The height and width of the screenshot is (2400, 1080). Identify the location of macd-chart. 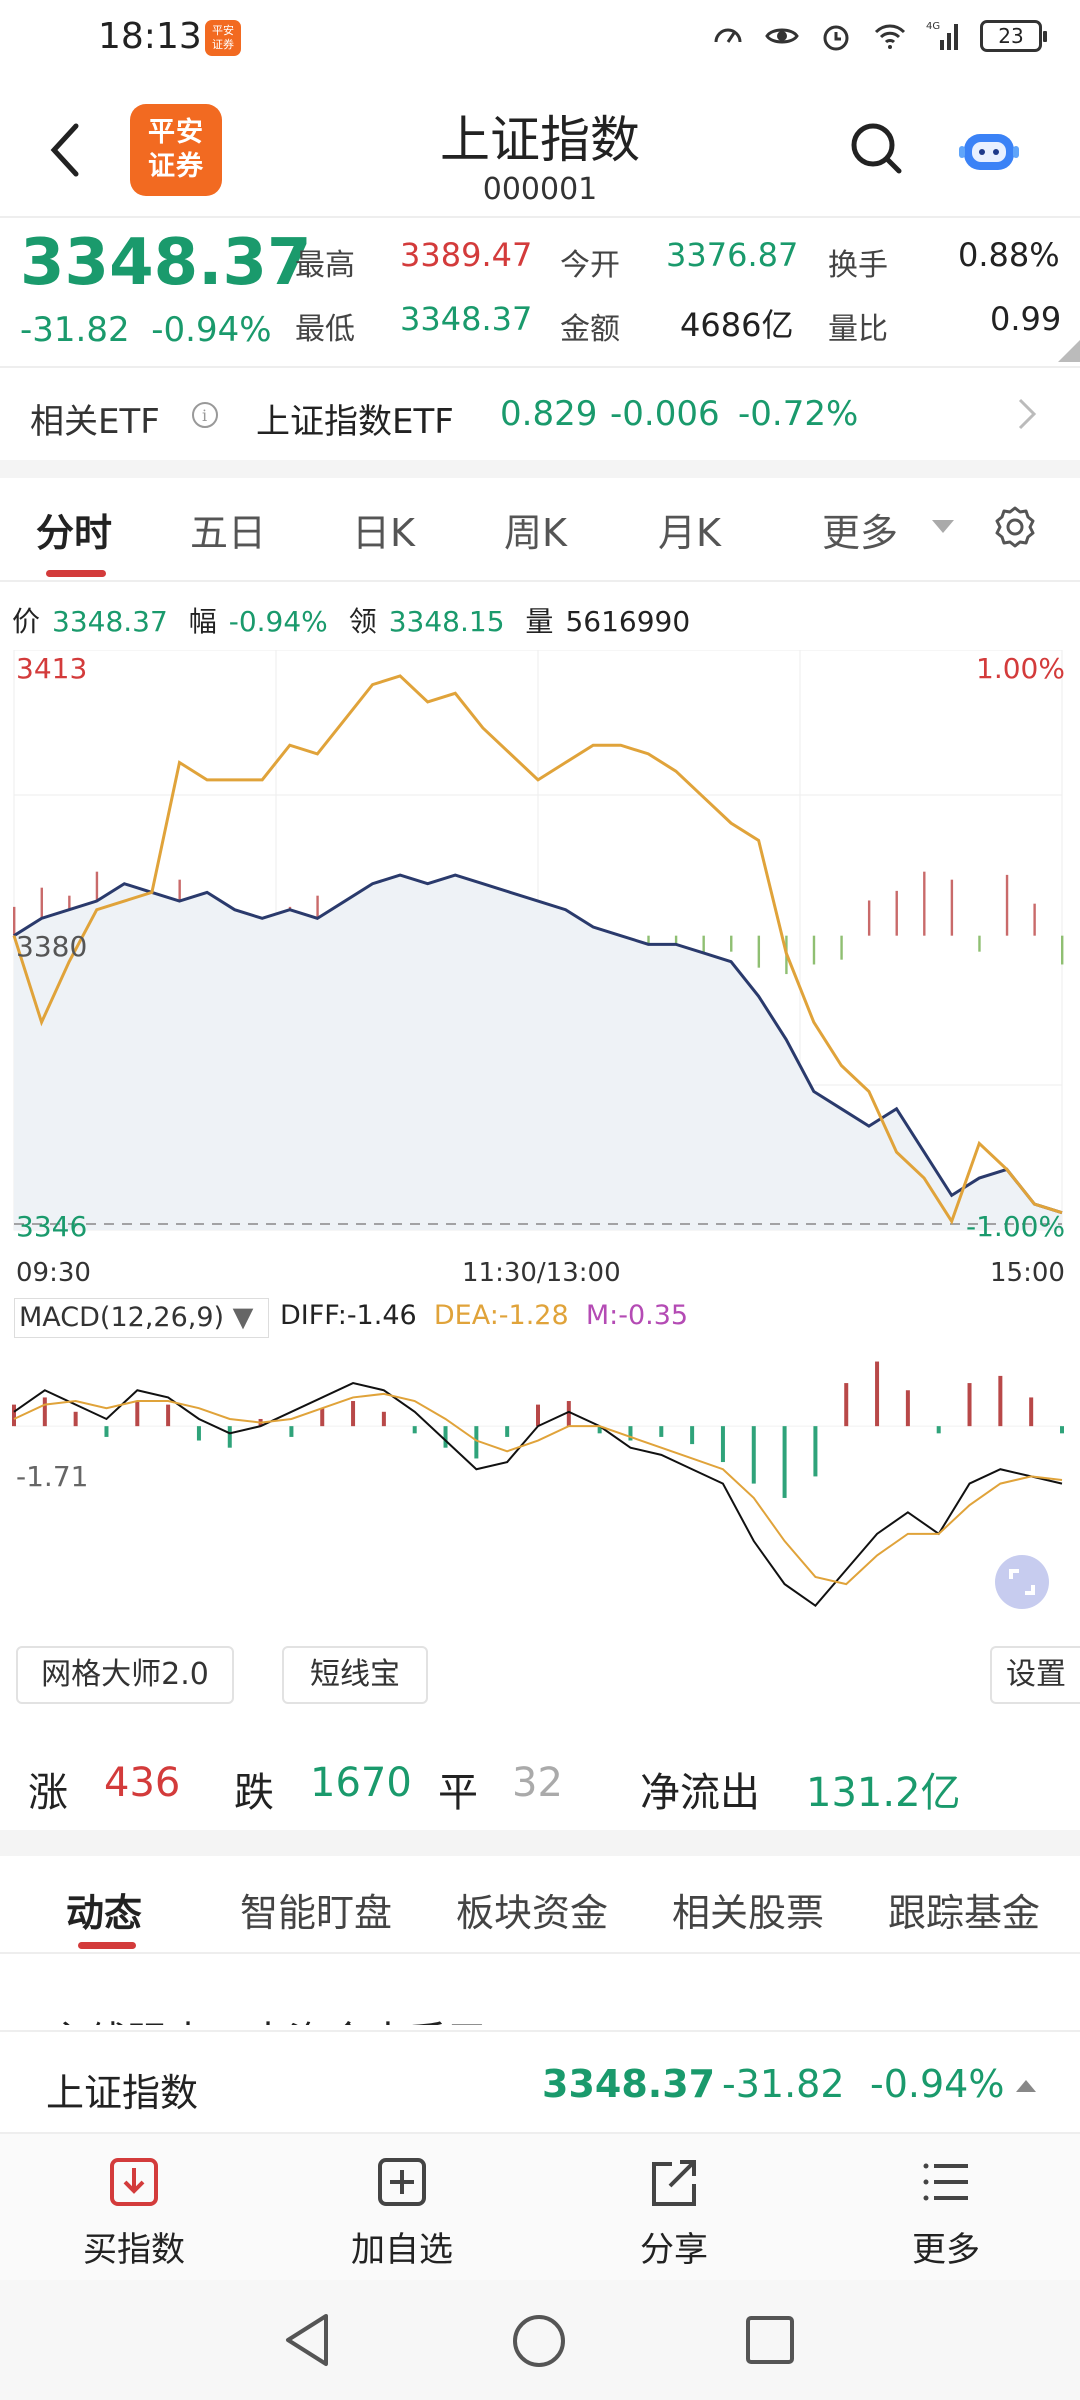
(540, 1485).